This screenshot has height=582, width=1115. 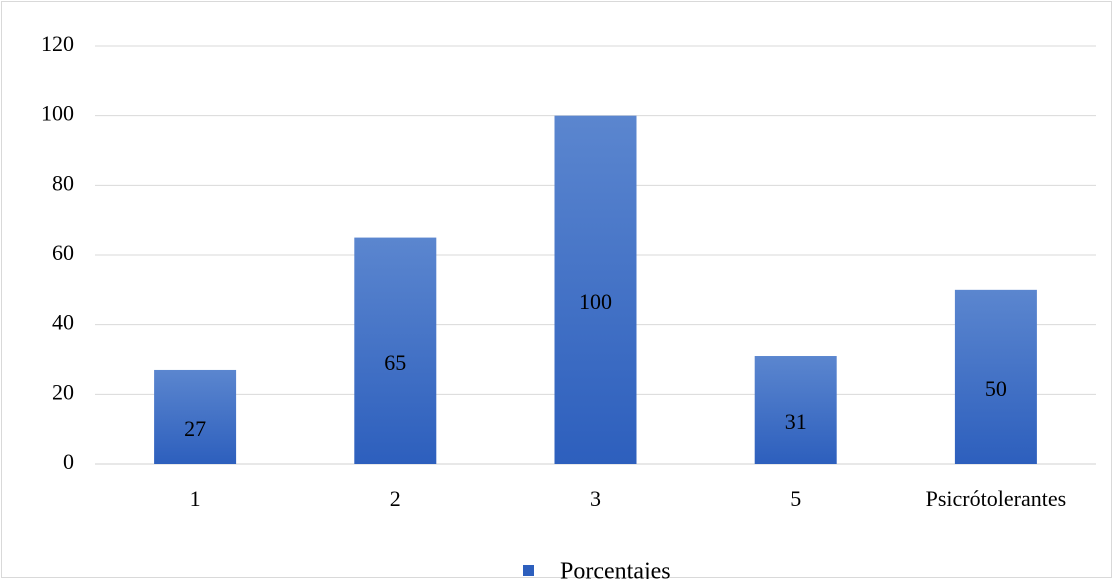 I want to click on x-axis-tick-labels: 1 2 3 5 Psicrótolerantes, so click(x=628, y=498).